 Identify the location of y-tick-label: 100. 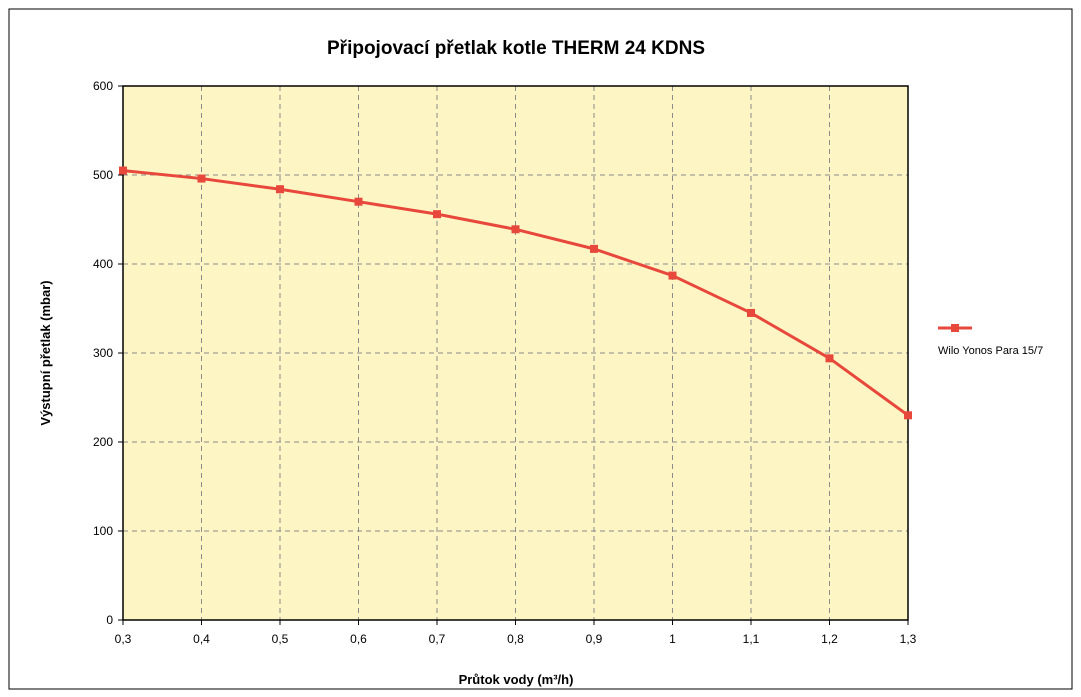
(103, 531).